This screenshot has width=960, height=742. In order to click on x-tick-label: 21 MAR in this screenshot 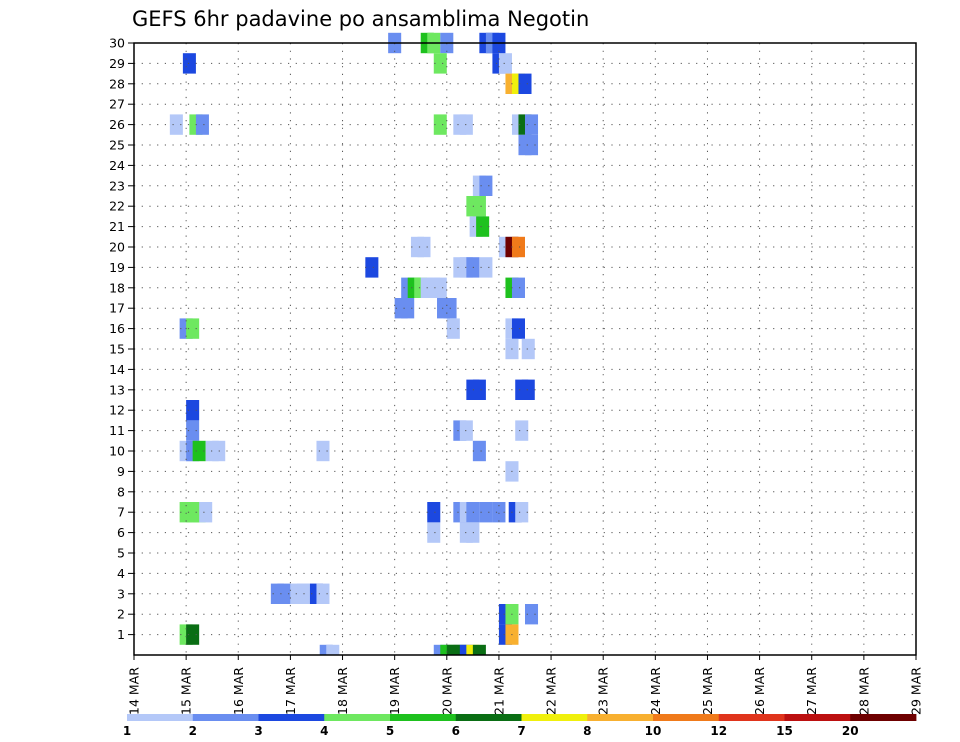, I will do `click(498, 691)`.